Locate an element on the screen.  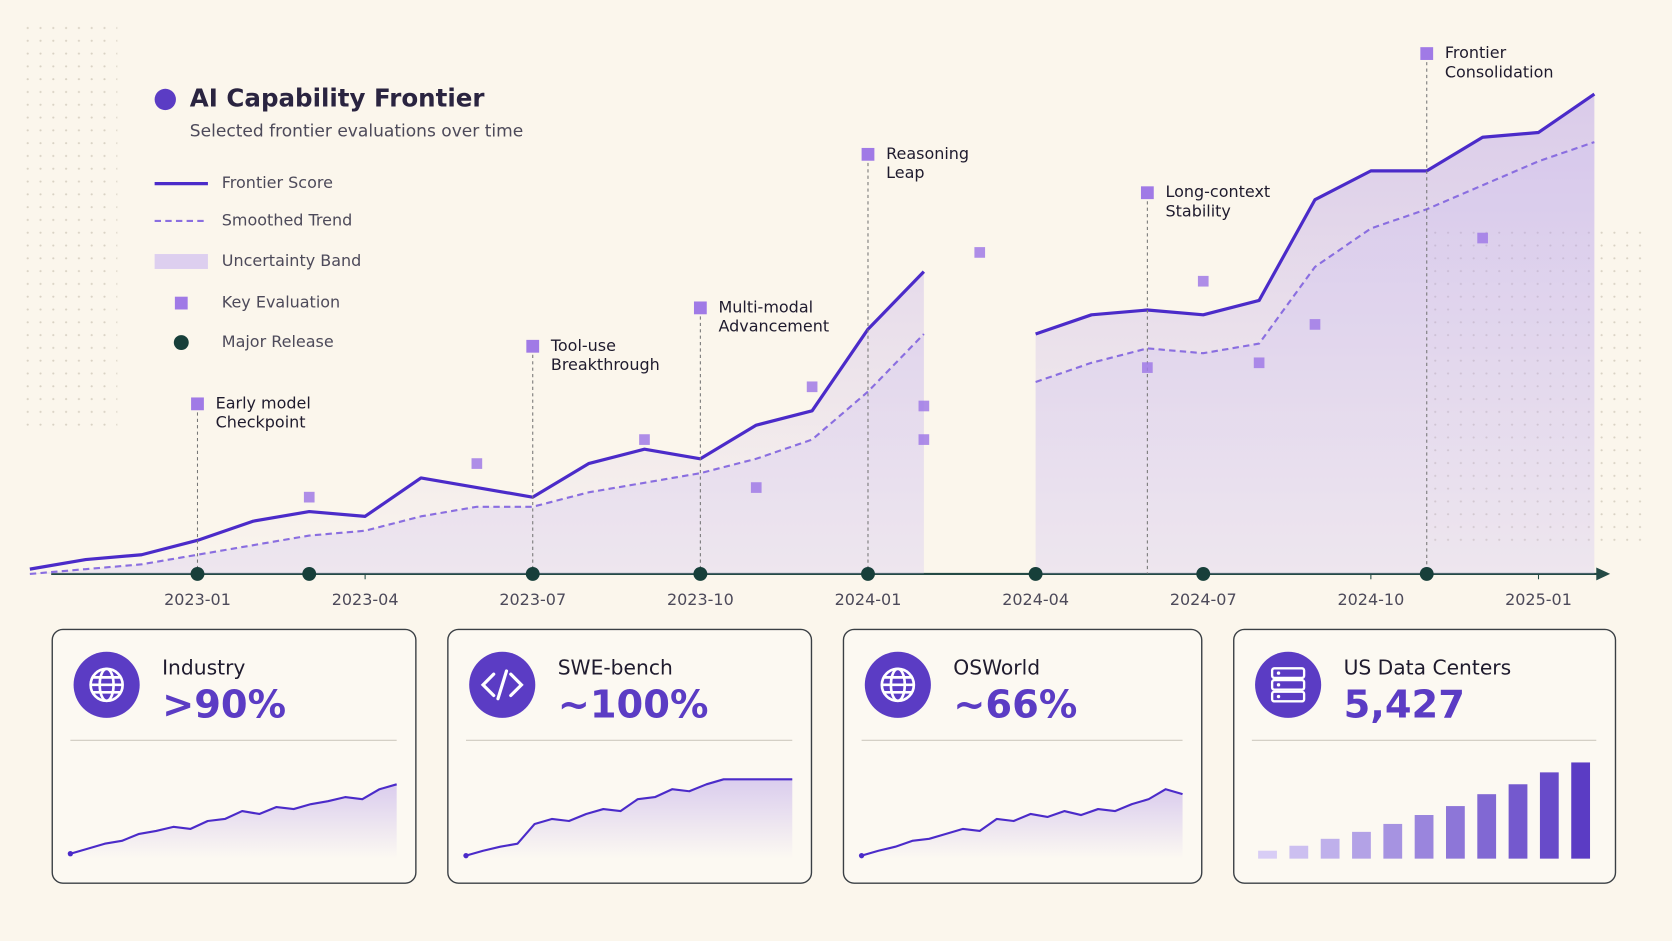
stat-card: SWE-bench ~100% is located at coordinates (630, 756).